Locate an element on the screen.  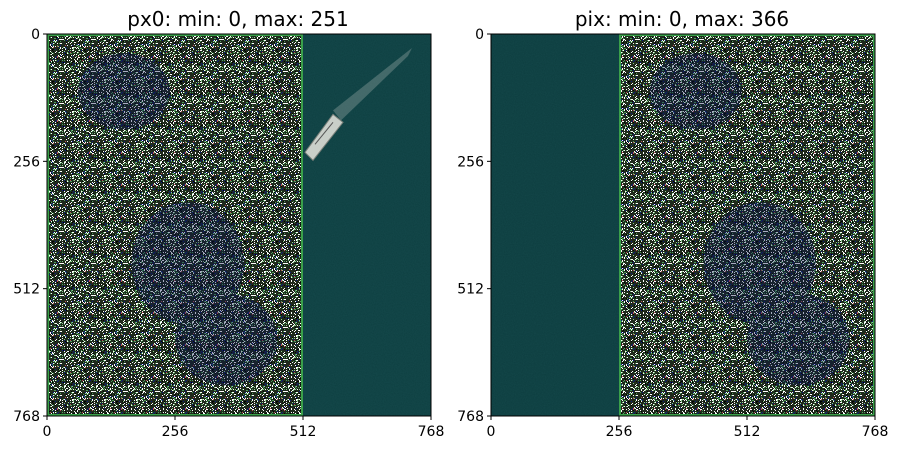
panel-title: px0: min: 0, max: 251 is located at coordinates (237, 19).